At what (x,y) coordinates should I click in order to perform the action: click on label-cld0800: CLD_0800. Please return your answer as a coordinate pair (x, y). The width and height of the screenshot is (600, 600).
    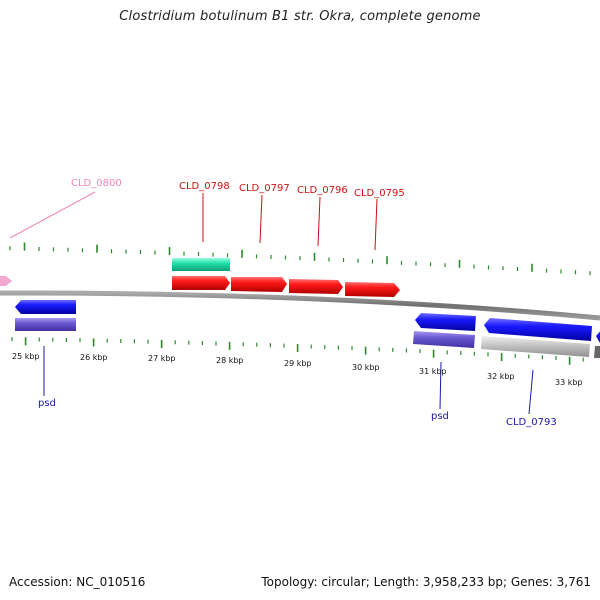
    Looking at the image, I should click on (96, 183).